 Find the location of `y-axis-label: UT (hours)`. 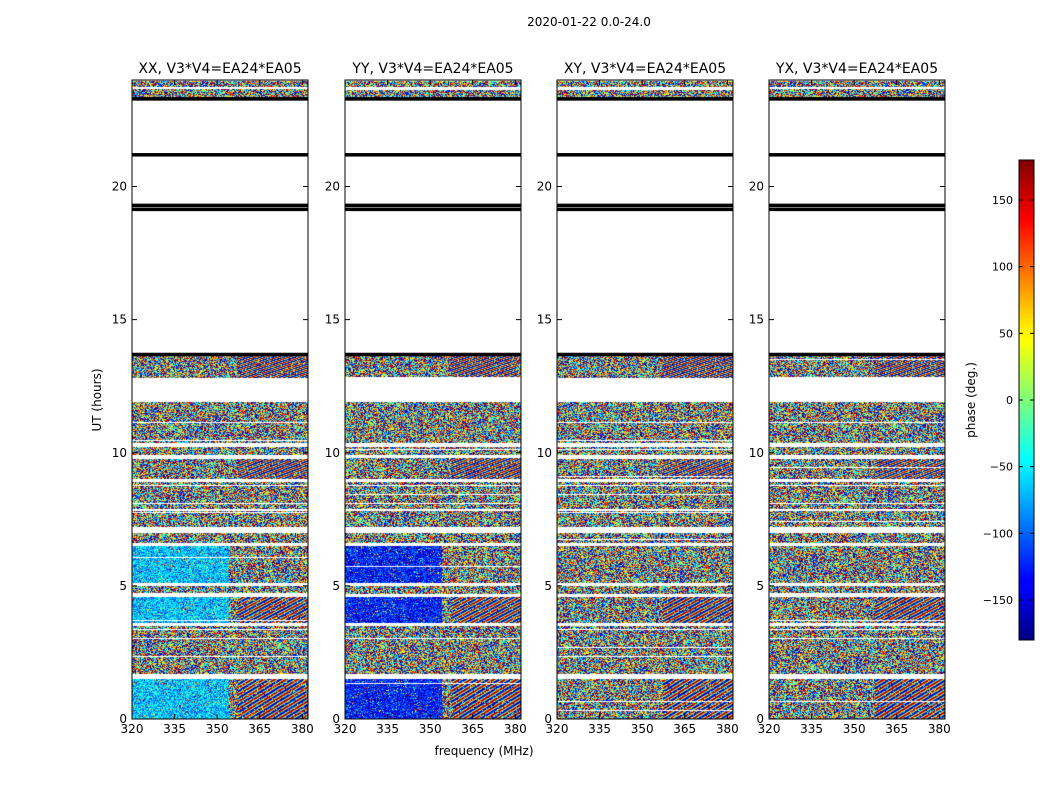

y-axis-label: UT (hours) is located at coordinates (97, 399).